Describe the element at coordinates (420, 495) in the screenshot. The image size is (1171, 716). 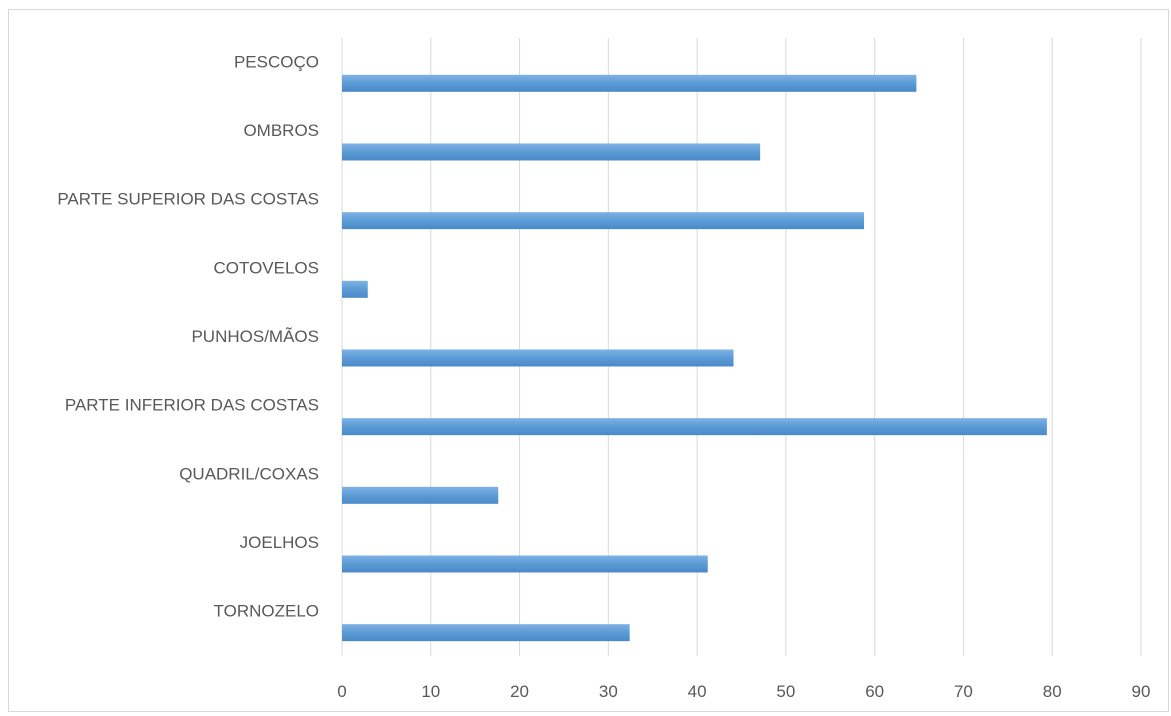
I see `bar-quadril-coxas` at that location.